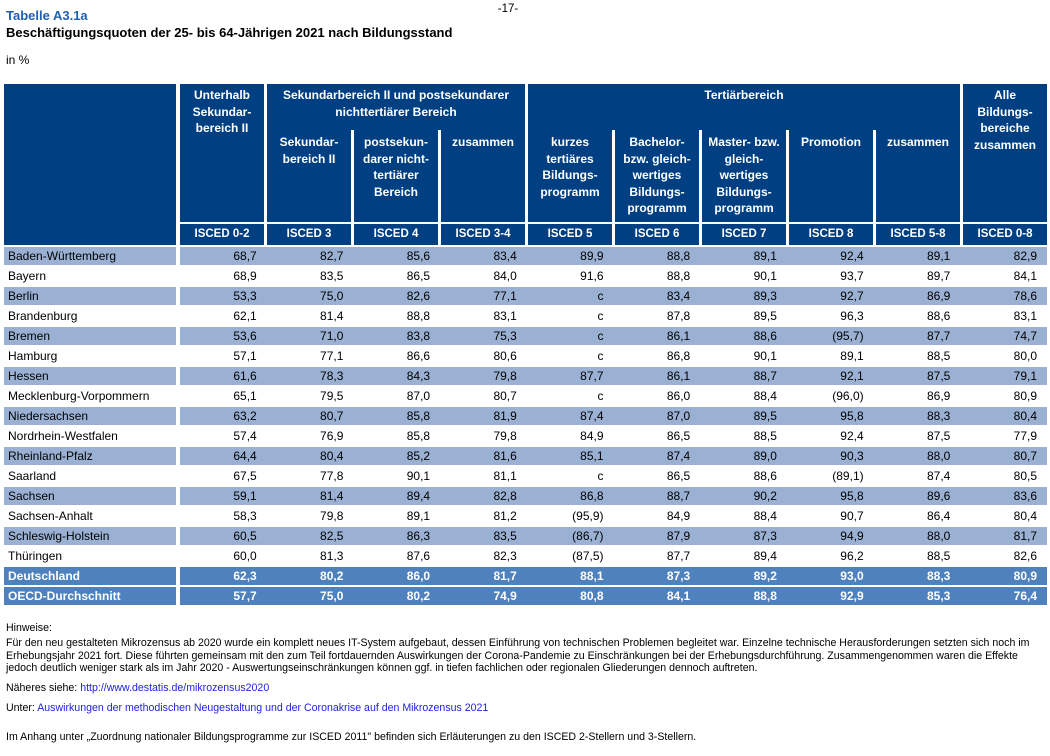 This screenshot has height=756, width=1050. Describe the element at coordinates (18, 60) in the screenshot. I see `unit-label: in %` at that location.